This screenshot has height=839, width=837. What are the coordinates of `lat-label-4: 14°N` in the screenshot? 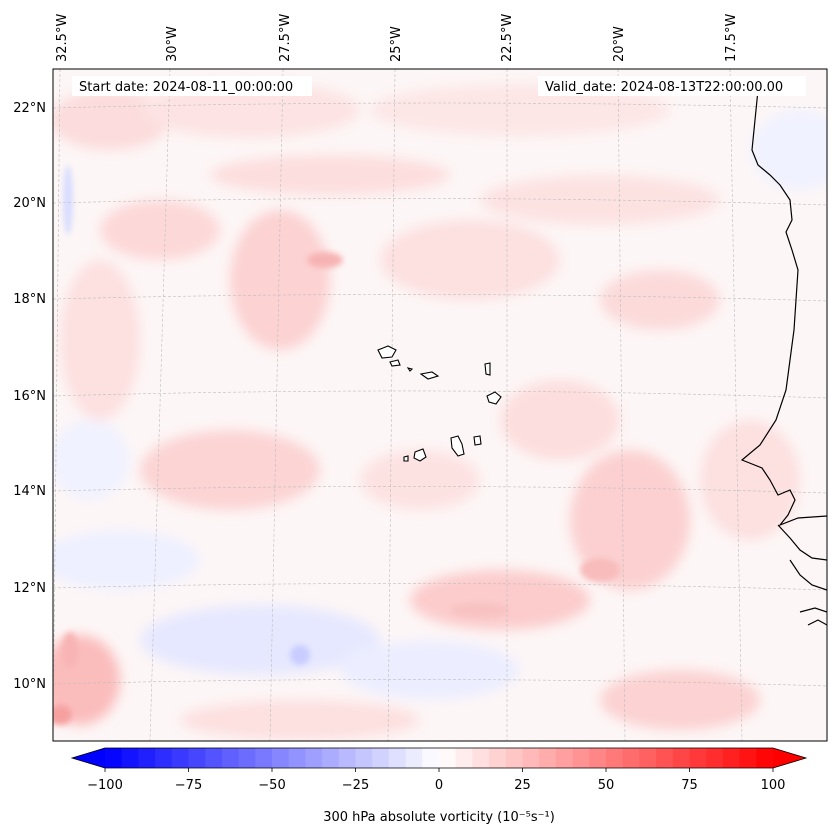 It's located at (29, 491).